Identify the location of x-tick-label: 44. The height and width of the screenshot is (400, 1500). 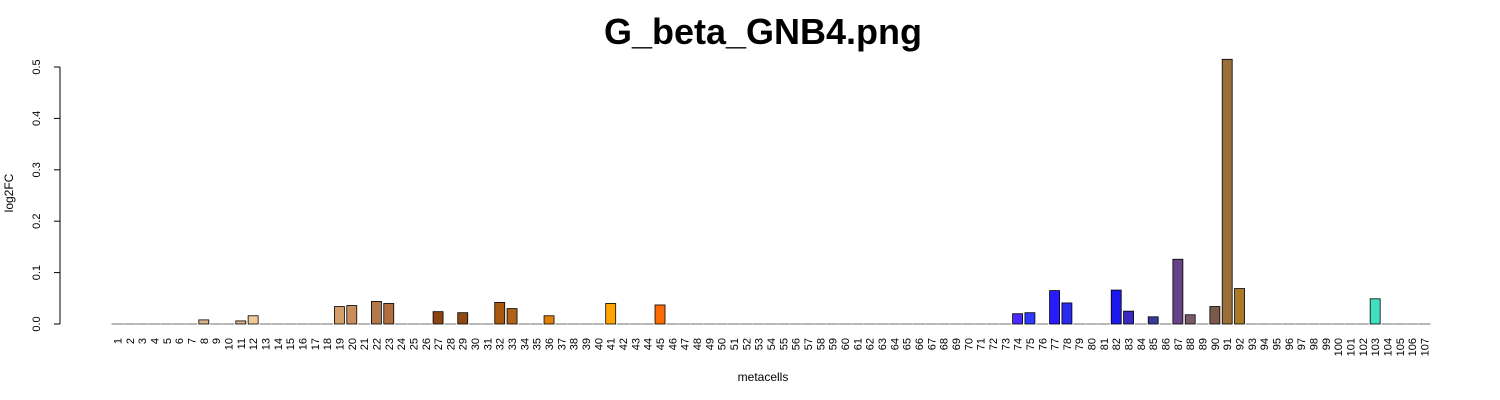
(649, 344).